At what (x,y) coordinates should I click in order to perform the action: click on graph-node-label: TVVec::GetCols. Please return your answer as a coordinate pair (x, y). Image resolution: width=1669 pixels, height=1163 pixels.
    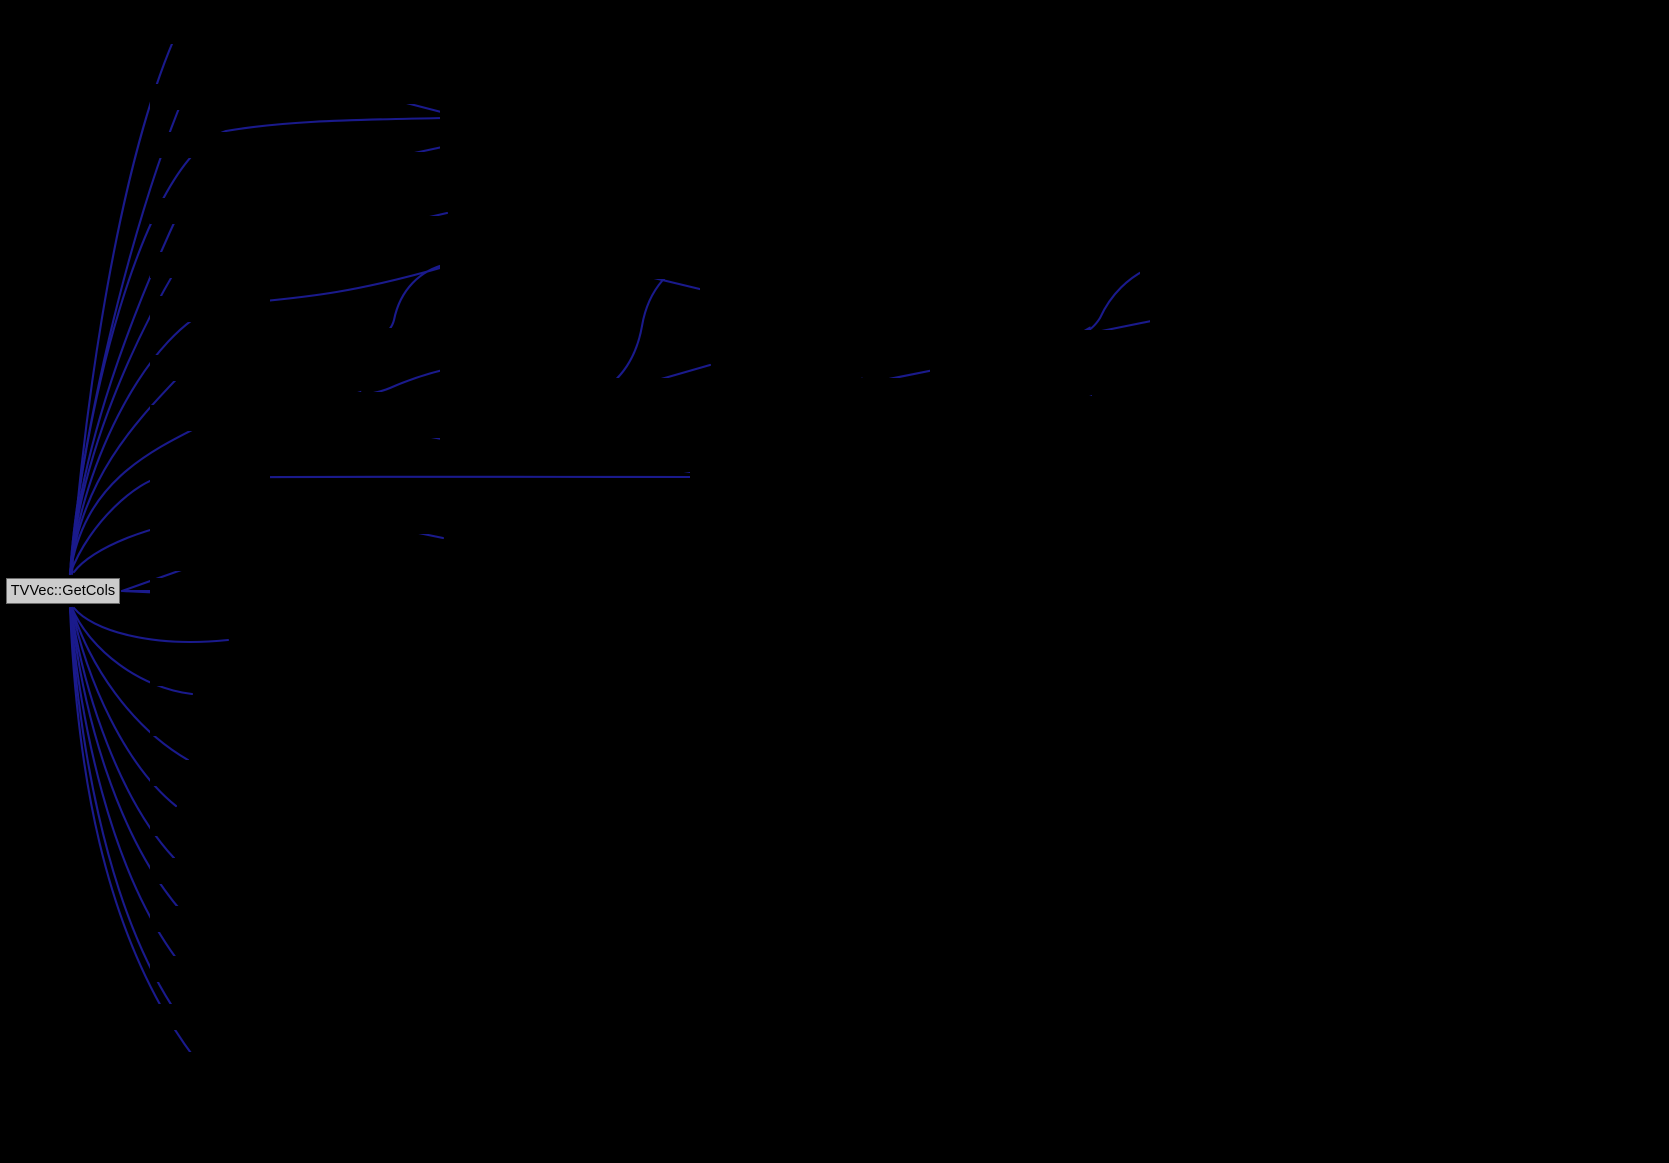
    Looking at the image, I should click on (63, 591).